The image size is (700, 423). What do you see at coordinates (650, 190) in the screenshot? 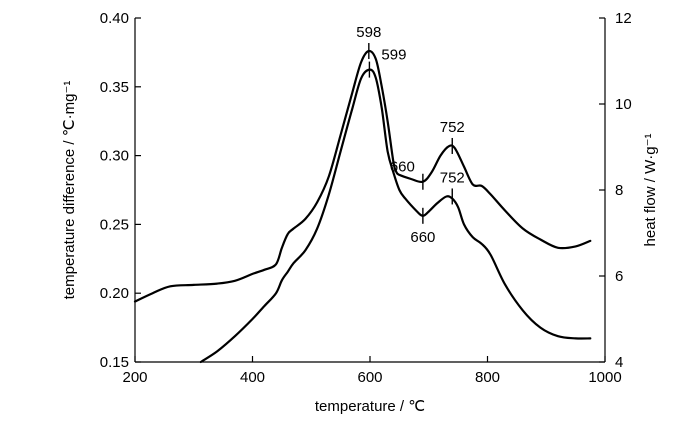
I see `y-axis-right-title: heat flow / W·g⁻¹` at bounding box center [650, 190].